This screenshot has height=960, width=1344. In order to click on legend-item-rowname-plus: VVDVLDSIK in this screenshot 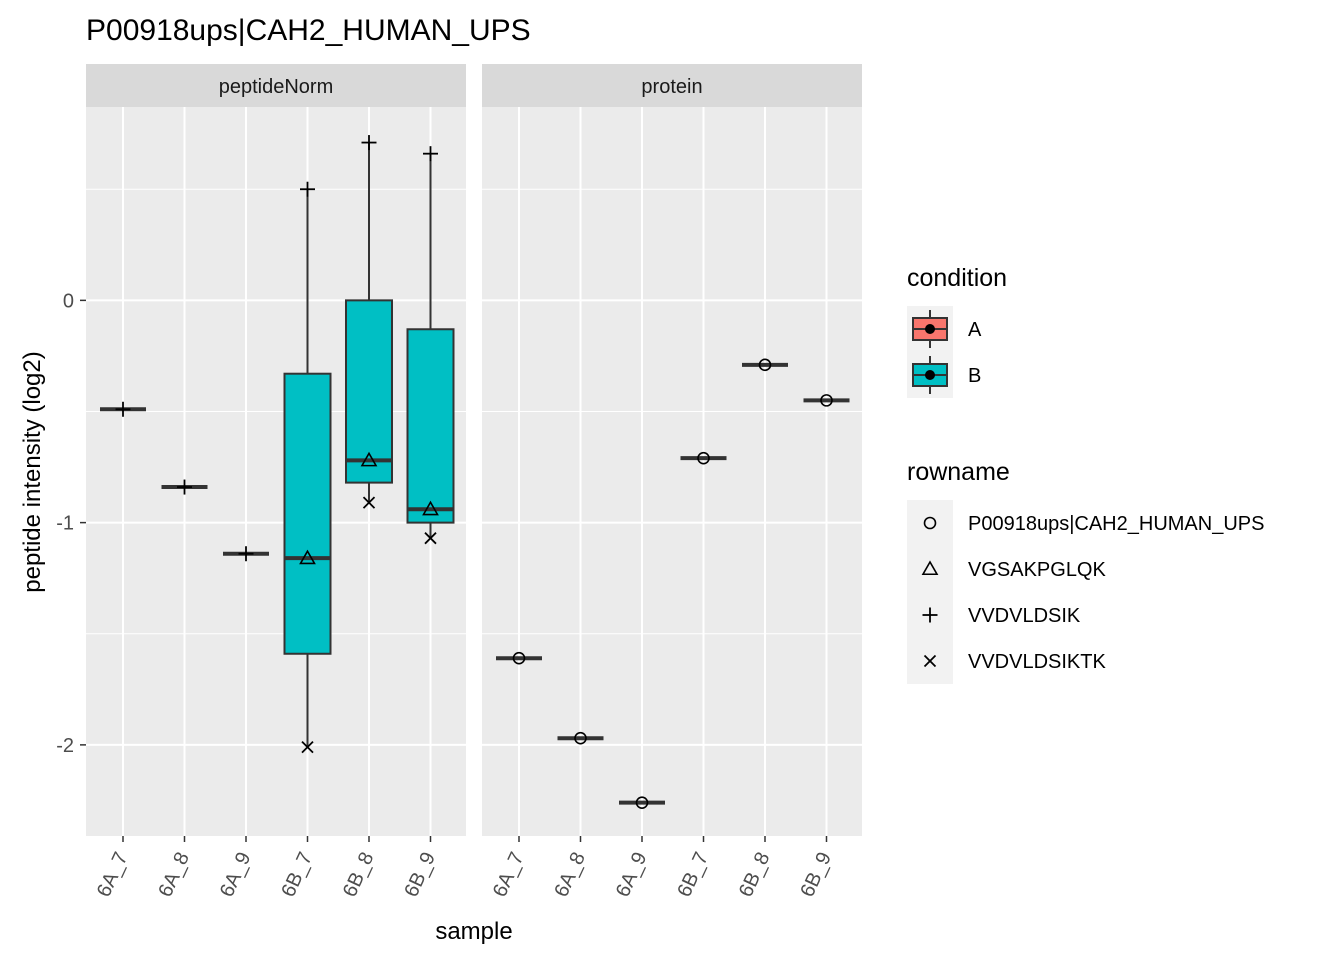, I will do `click(994, 615)`.